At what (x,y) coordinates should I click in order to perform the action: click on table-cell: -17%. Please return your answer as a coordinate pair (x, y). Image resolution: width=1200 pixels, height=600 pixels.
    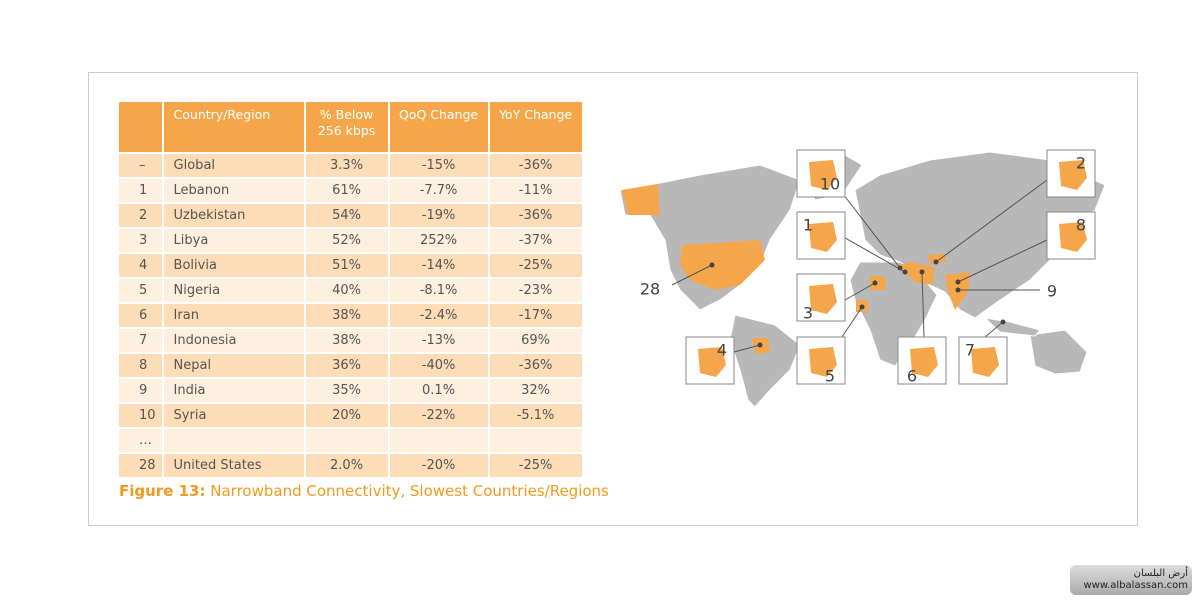
    Looking at the image, I should click on (534, 315).